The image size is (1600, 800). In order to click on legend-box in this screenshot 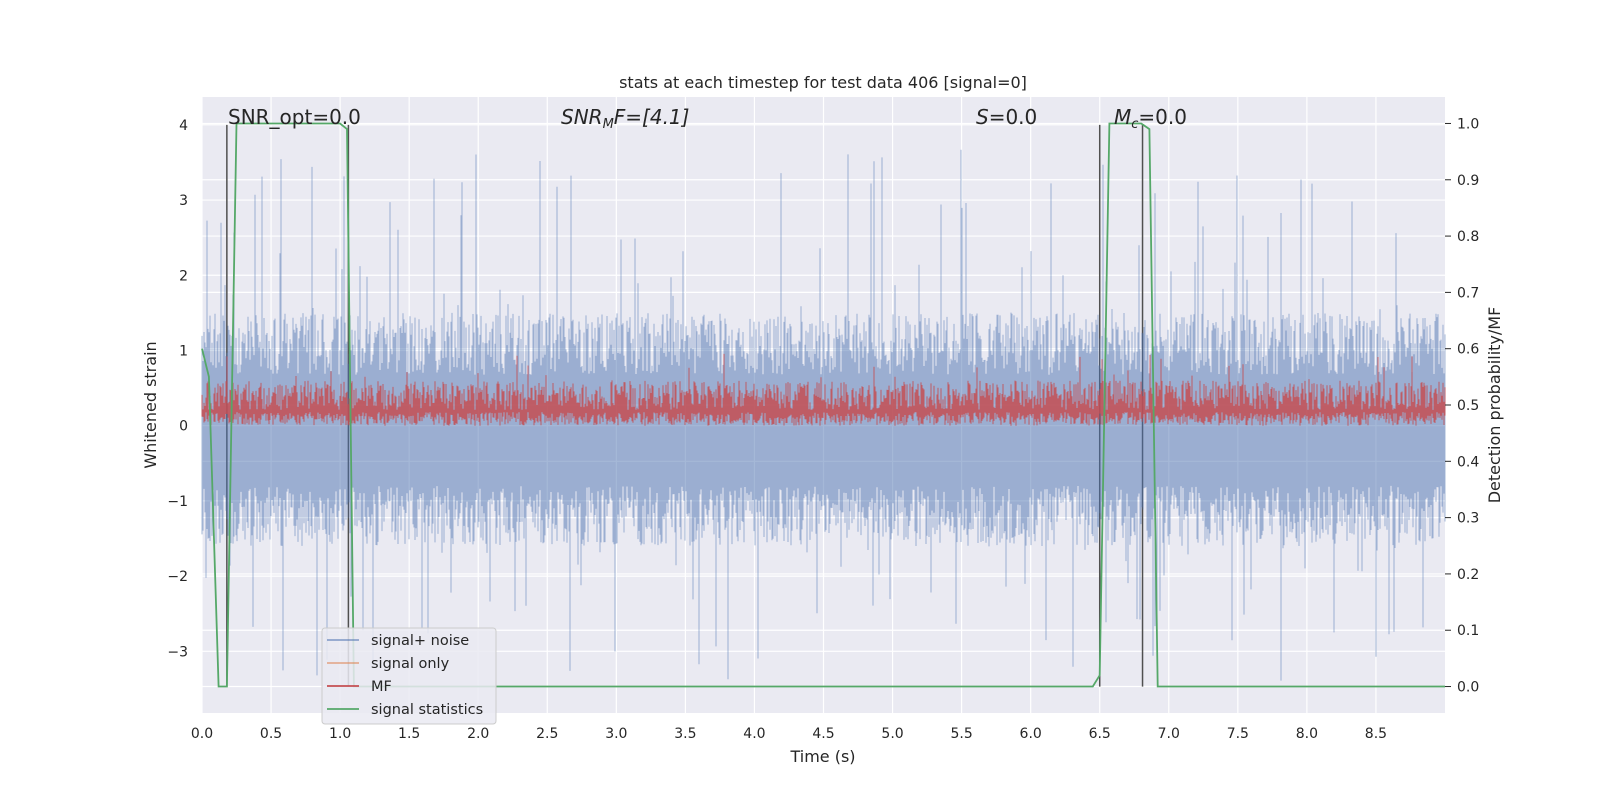, I will do `click(409, 676)`.